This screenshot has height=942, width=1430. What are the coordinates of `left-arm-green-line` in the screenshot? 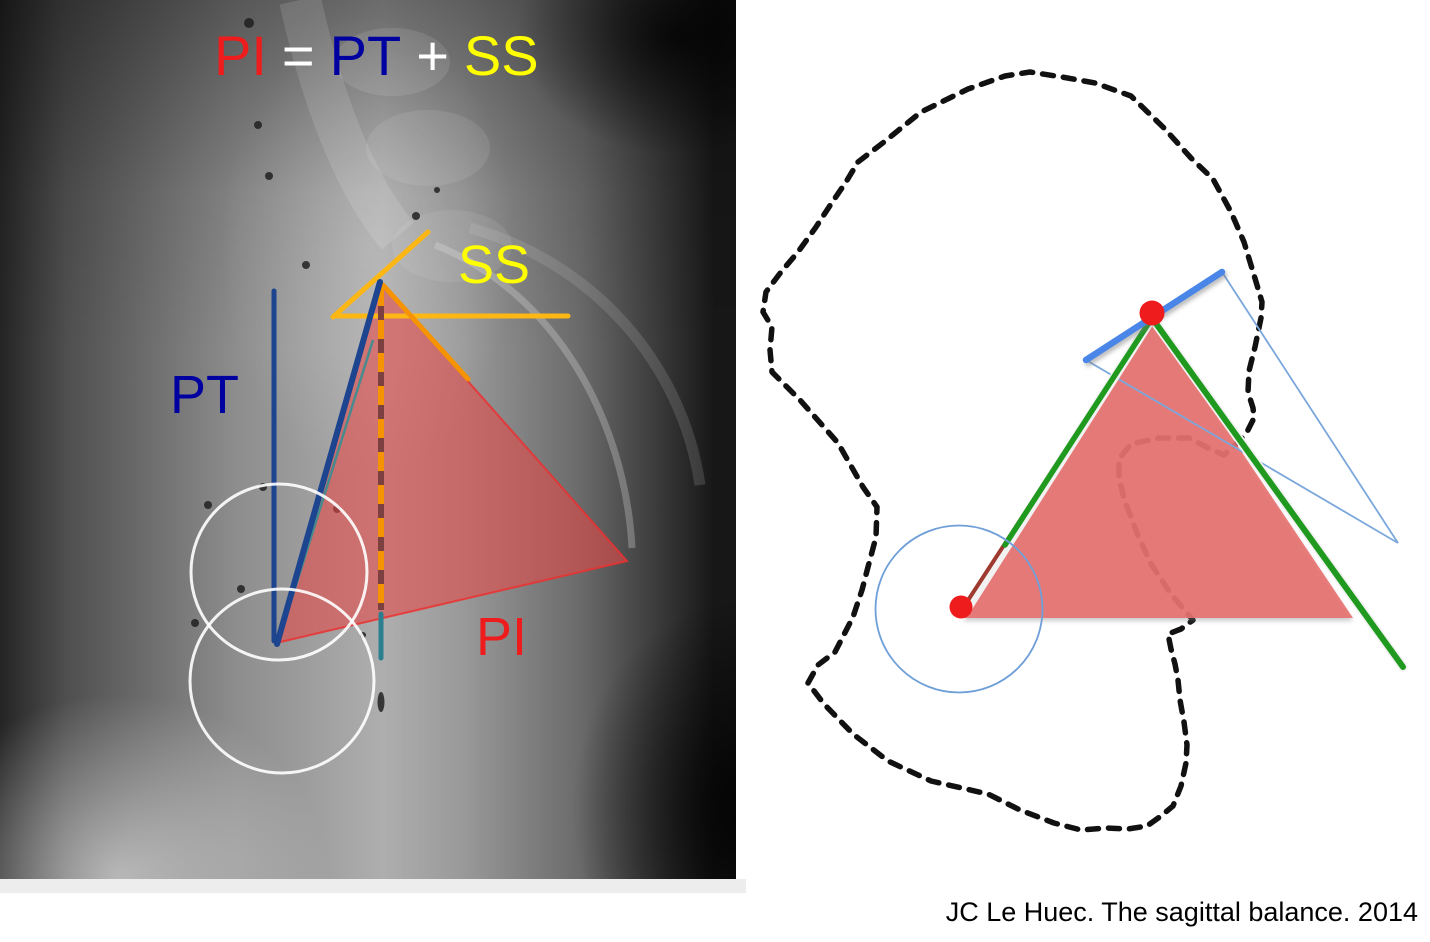 It's located at (1078, 431).